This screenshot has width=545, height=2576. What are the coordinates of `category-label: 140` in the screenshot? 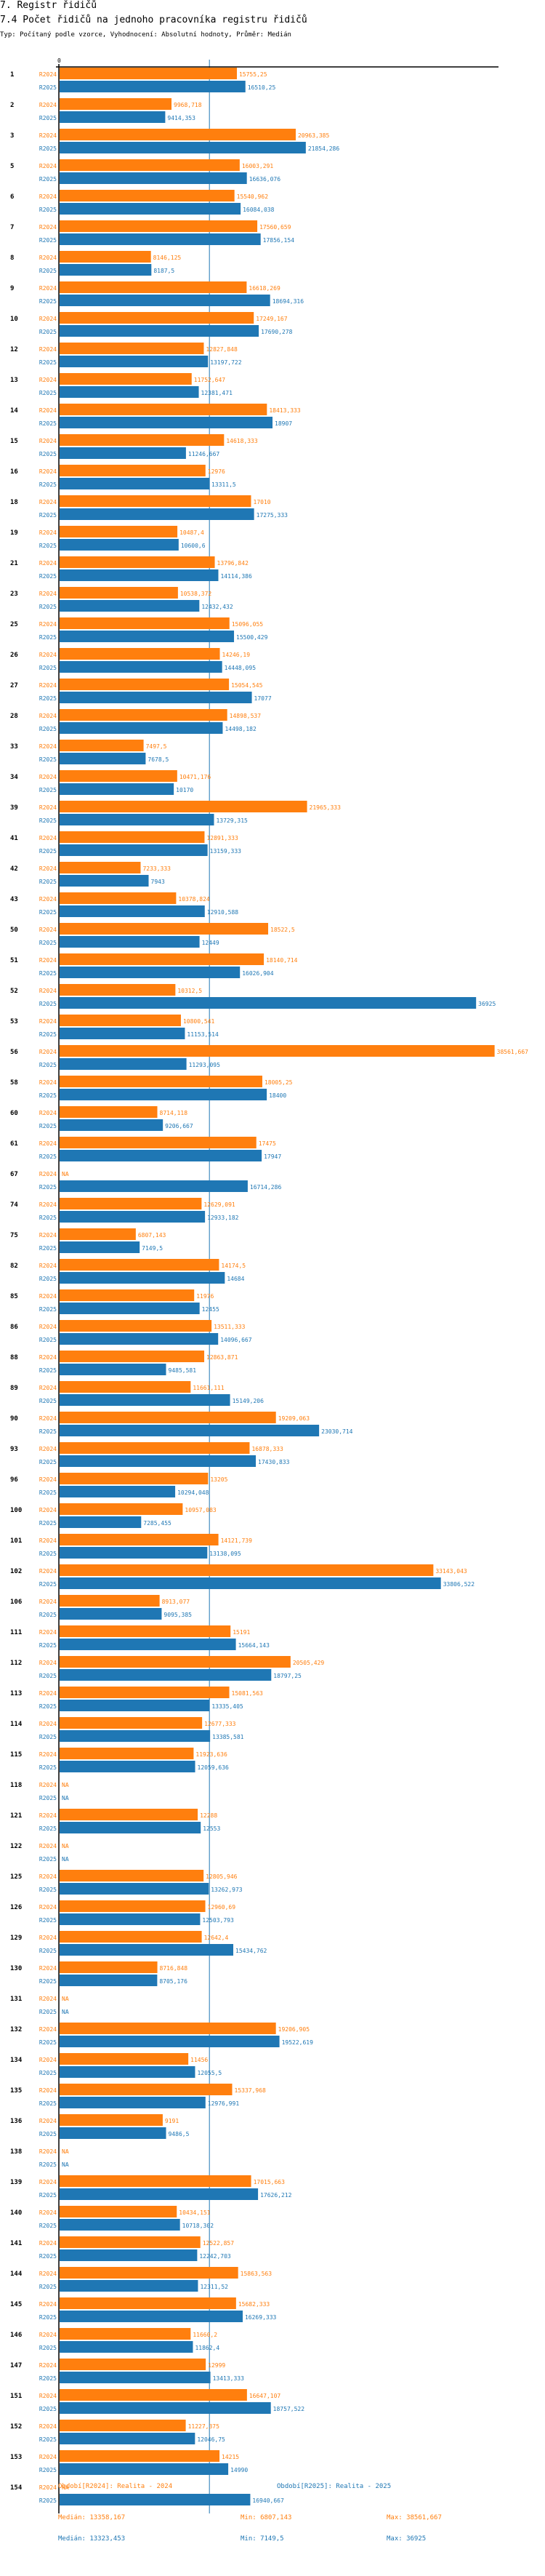 It's located at (16, 2213).